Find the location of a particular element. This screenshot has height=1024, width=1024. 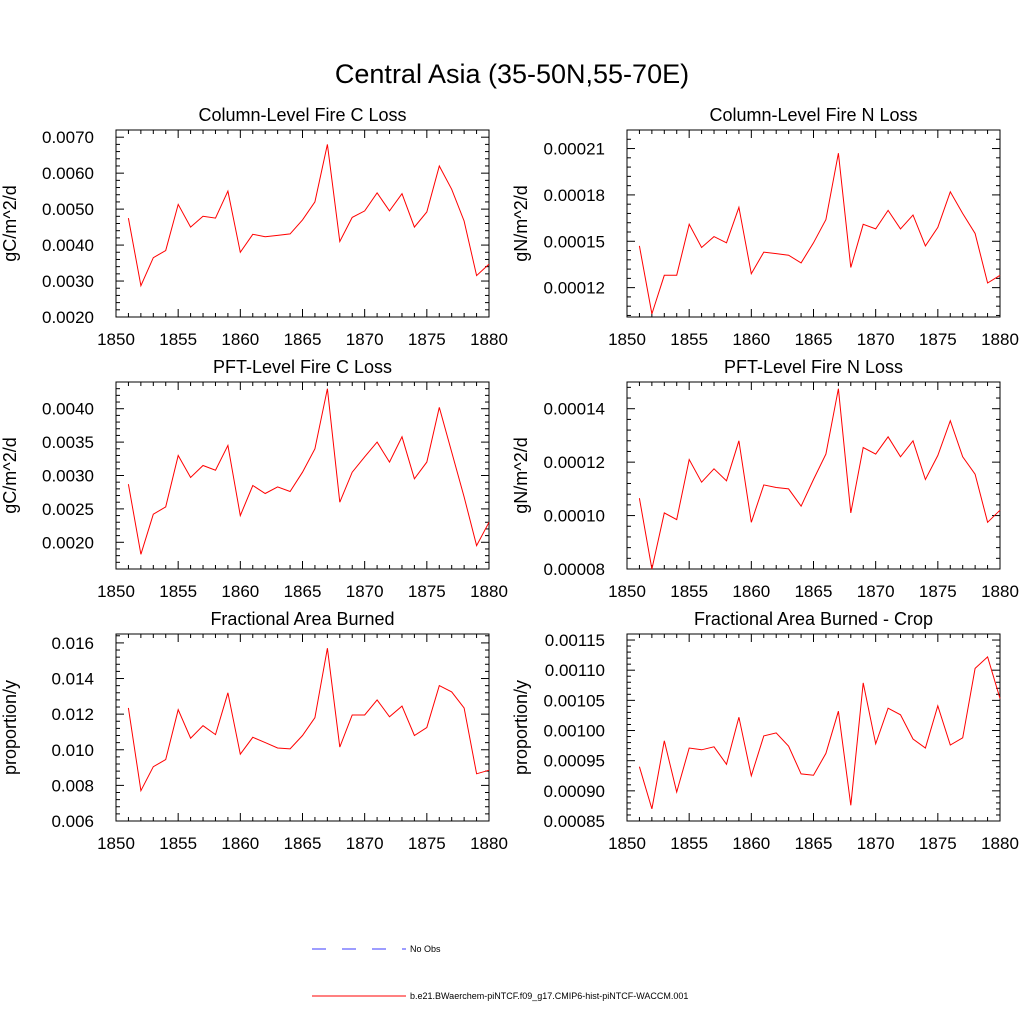

panel-title: PFT-Level Fire C Loss is located at coordinates (302, 367).